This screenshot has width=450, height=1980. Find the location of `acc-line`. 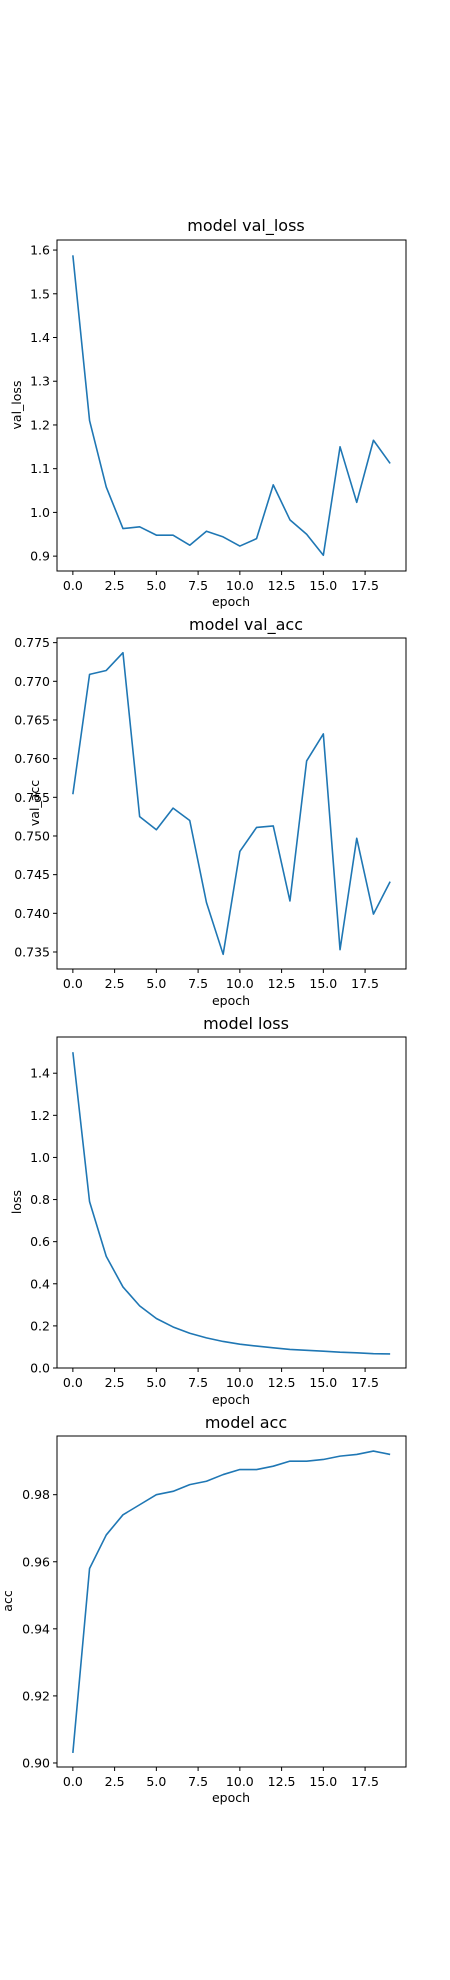

acc-line is located at coordinates (231, 1601).